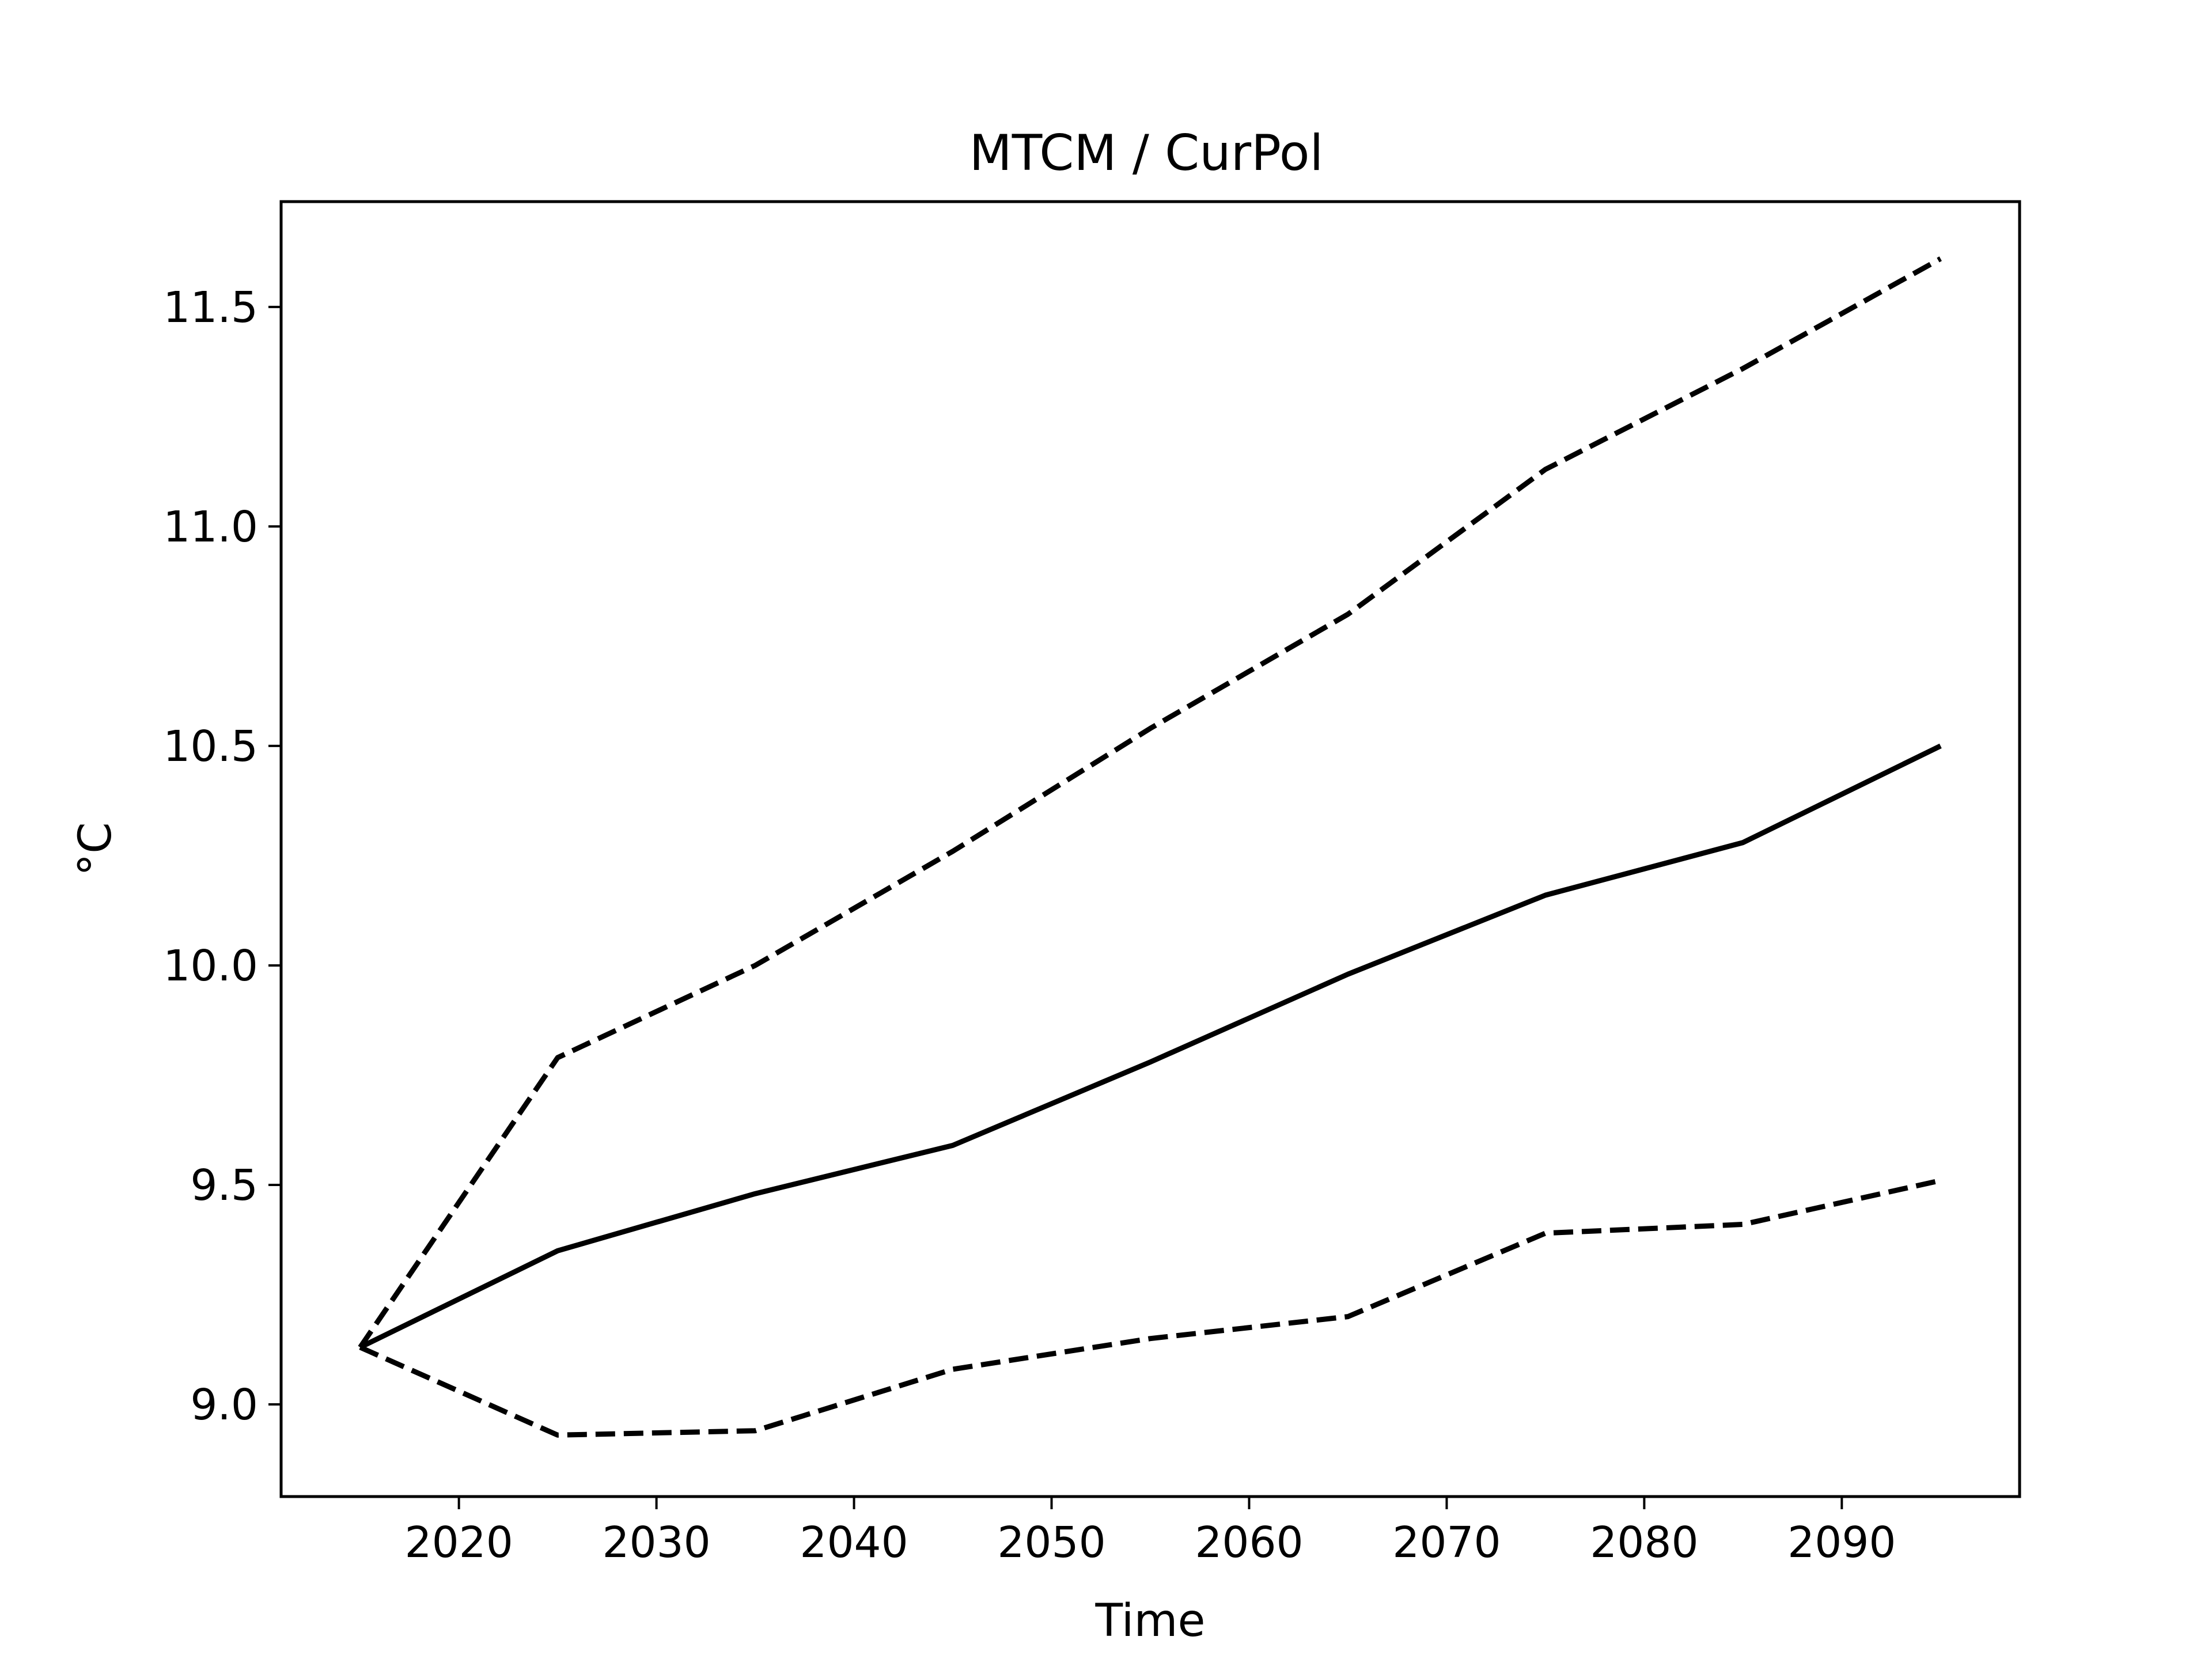 The image size is (2212, 1659). Describe the element at coordinates (210, 746) in the screenshot. I see `y-tick-label: 10.5` at that location.